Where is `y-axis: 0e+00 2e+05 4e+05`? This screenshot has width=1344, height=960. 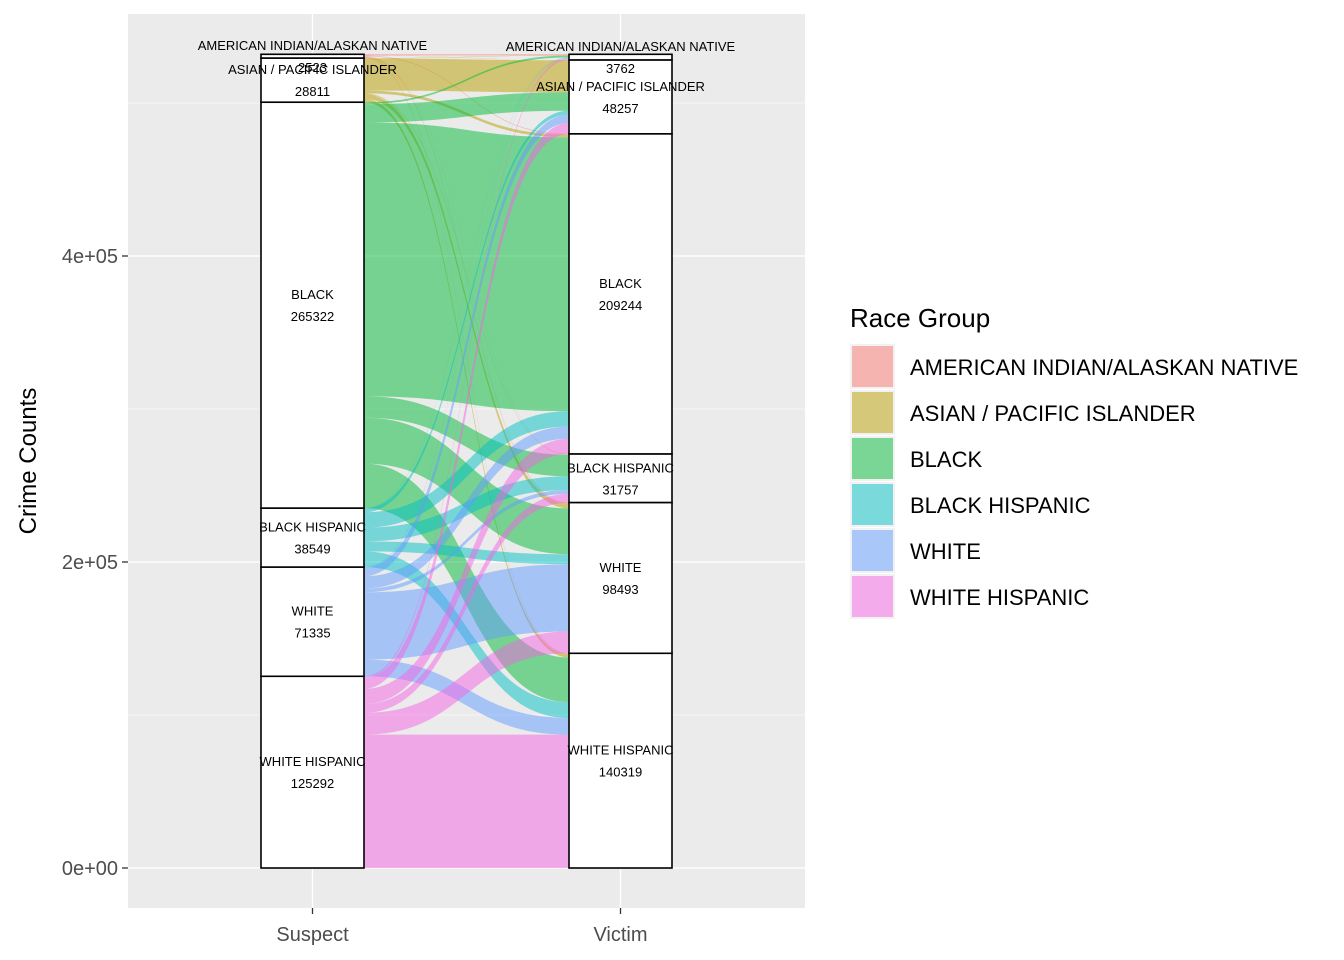 y-axis: 0e+00 2e+05 4e+05 is located at coordinates (95, 563).